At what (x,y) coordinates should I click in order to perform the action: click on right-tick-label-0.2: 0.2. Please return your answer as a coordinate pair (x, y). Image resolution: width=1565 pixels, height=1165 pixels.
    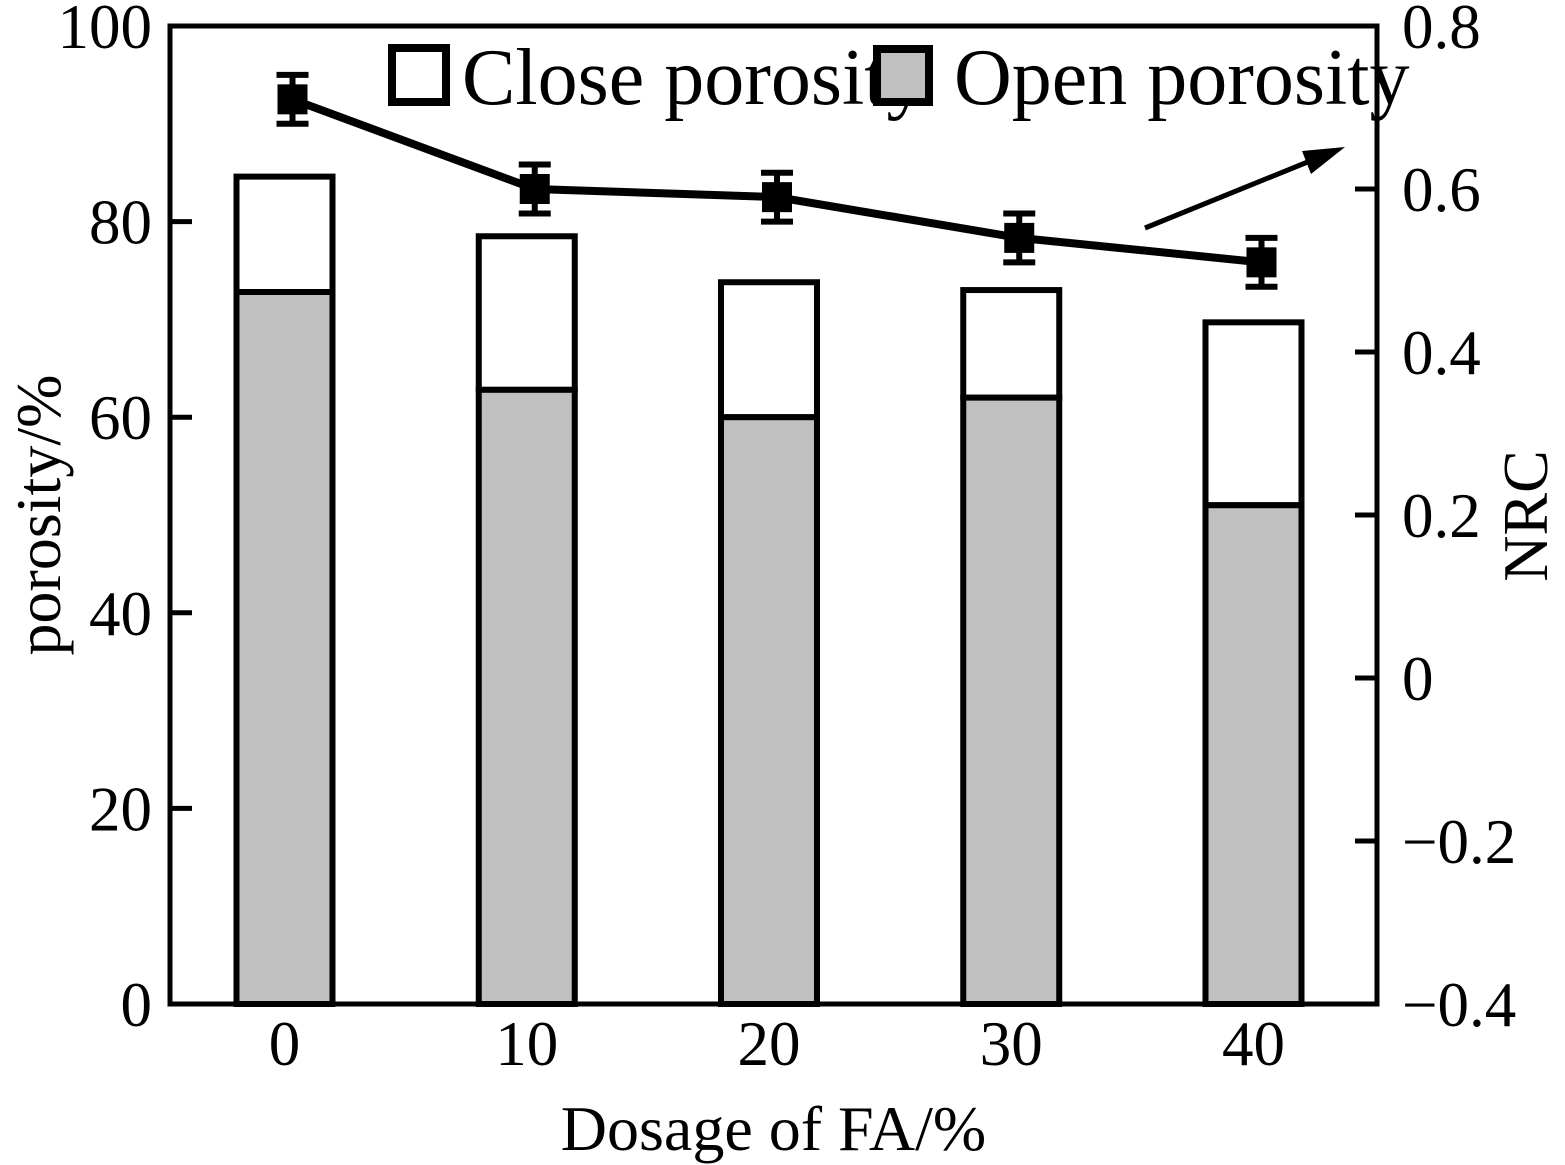
    Looking at the image, I should click on (1441, 516).